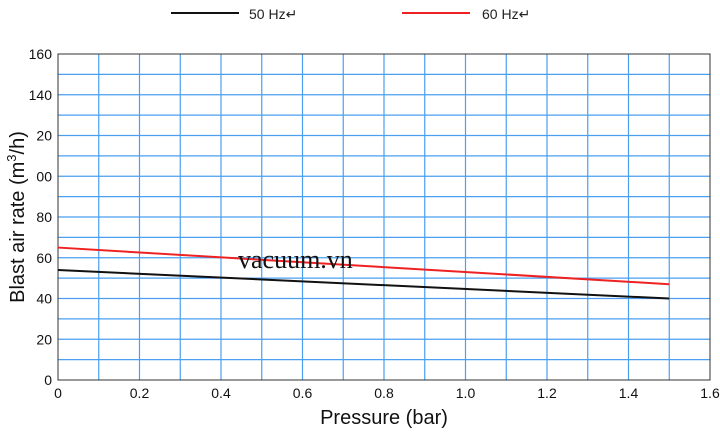 Image resolution: width=720 pixels, height=434 pixels. Describe the element at coordinates (350, 14) in the screenshot. I see `legend: 50 Hz↵ 60 Hz↵` at that location.